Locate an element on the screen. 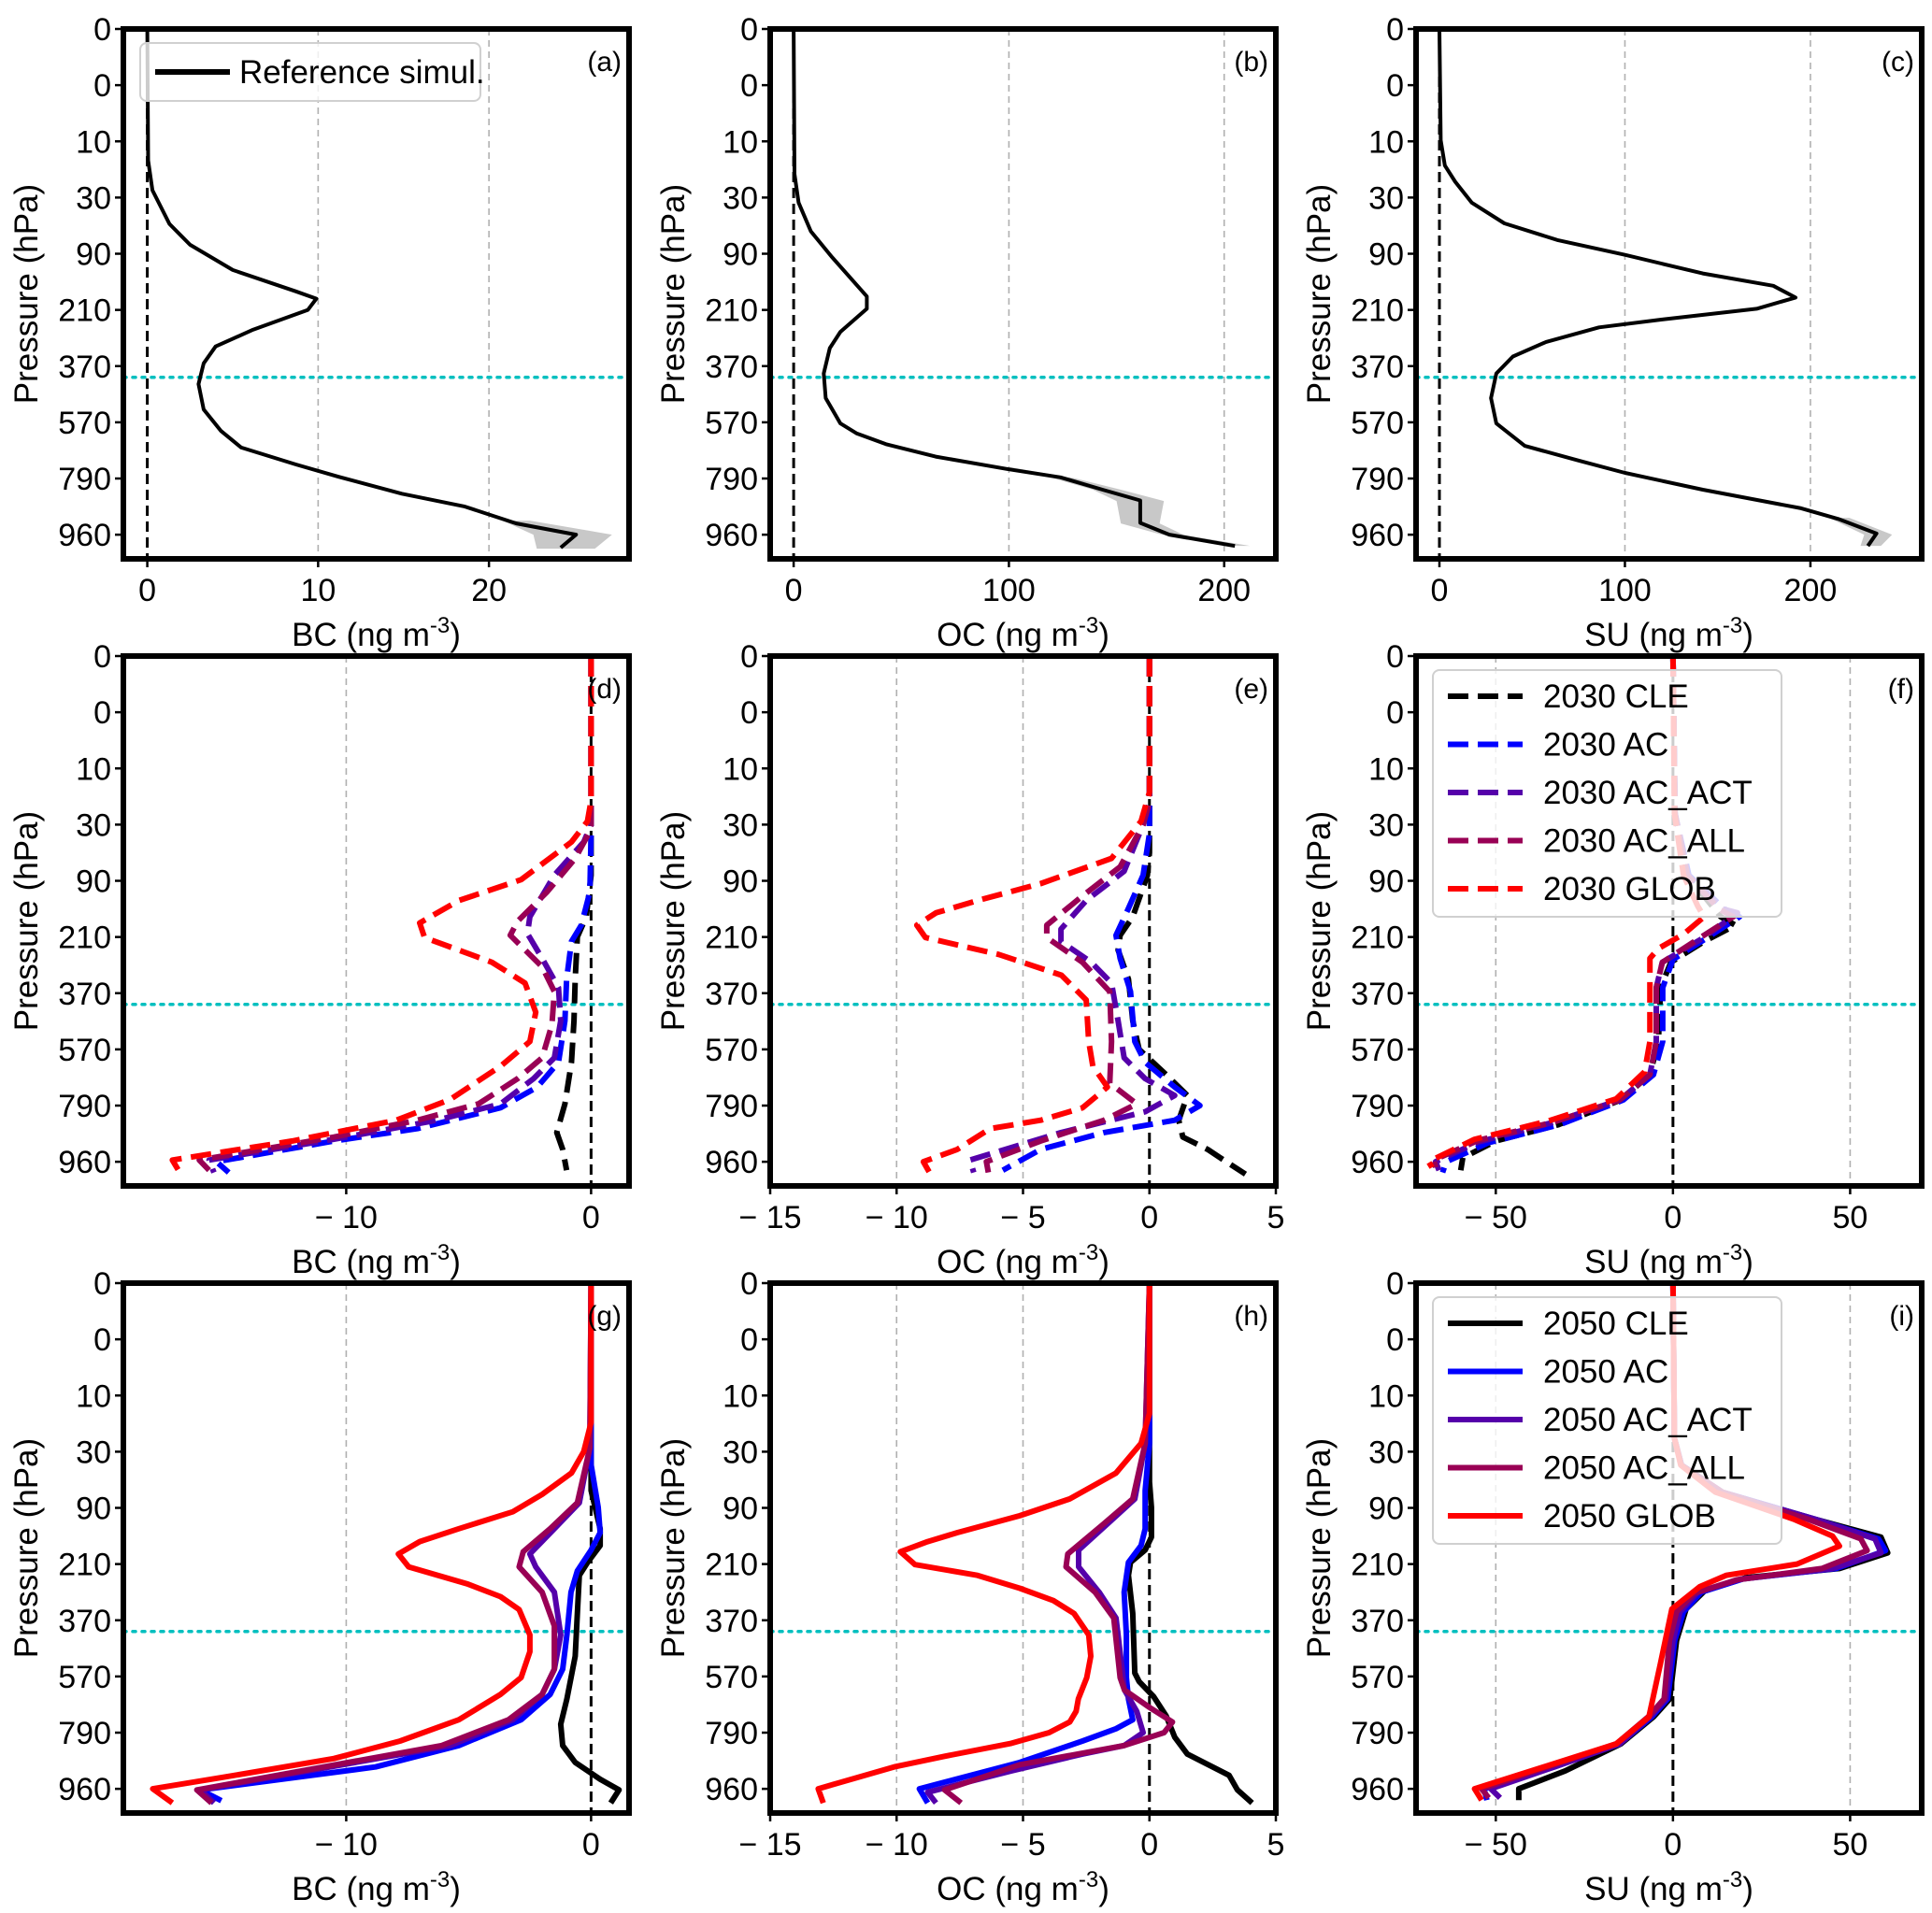 The image size is (1932, 1913). y-tick-label: 10 is located at coordinates (1386, 769).